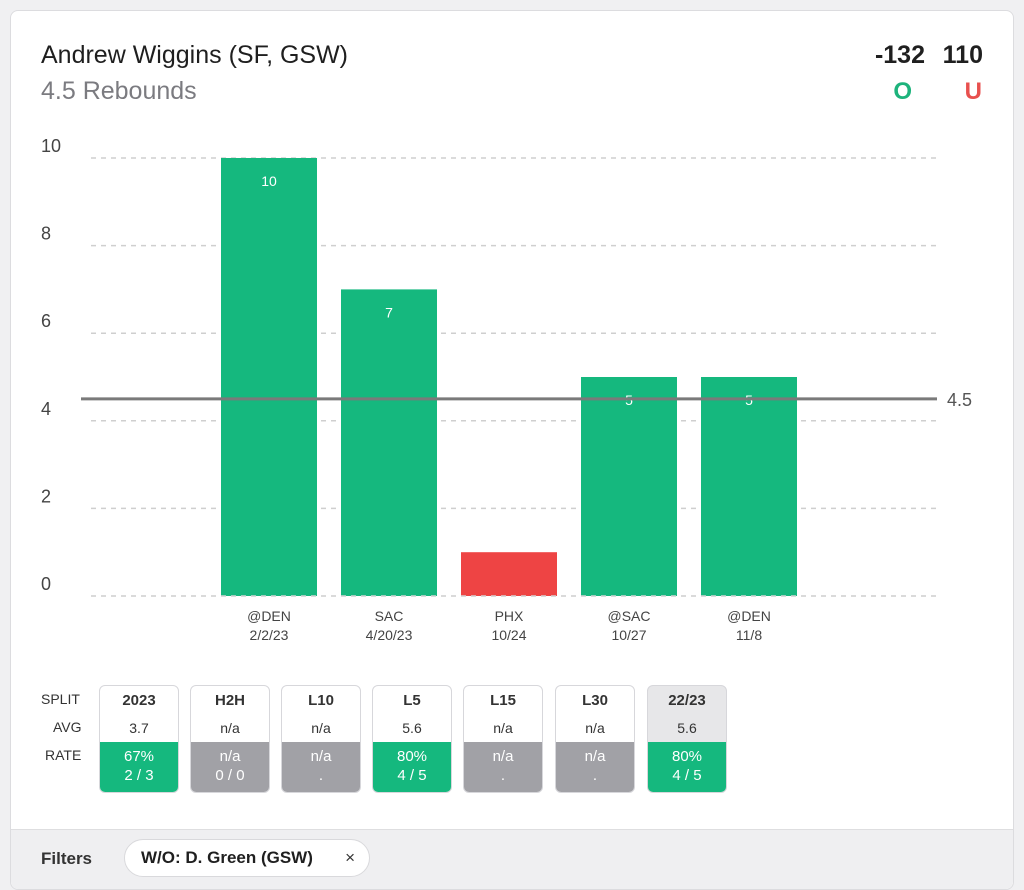 Image resolution: width=1024 pixels, height=890 pixels. Describe the element at coordinates (269, 181) in the screenshot. I see `bar-value-label: 10` at that location.